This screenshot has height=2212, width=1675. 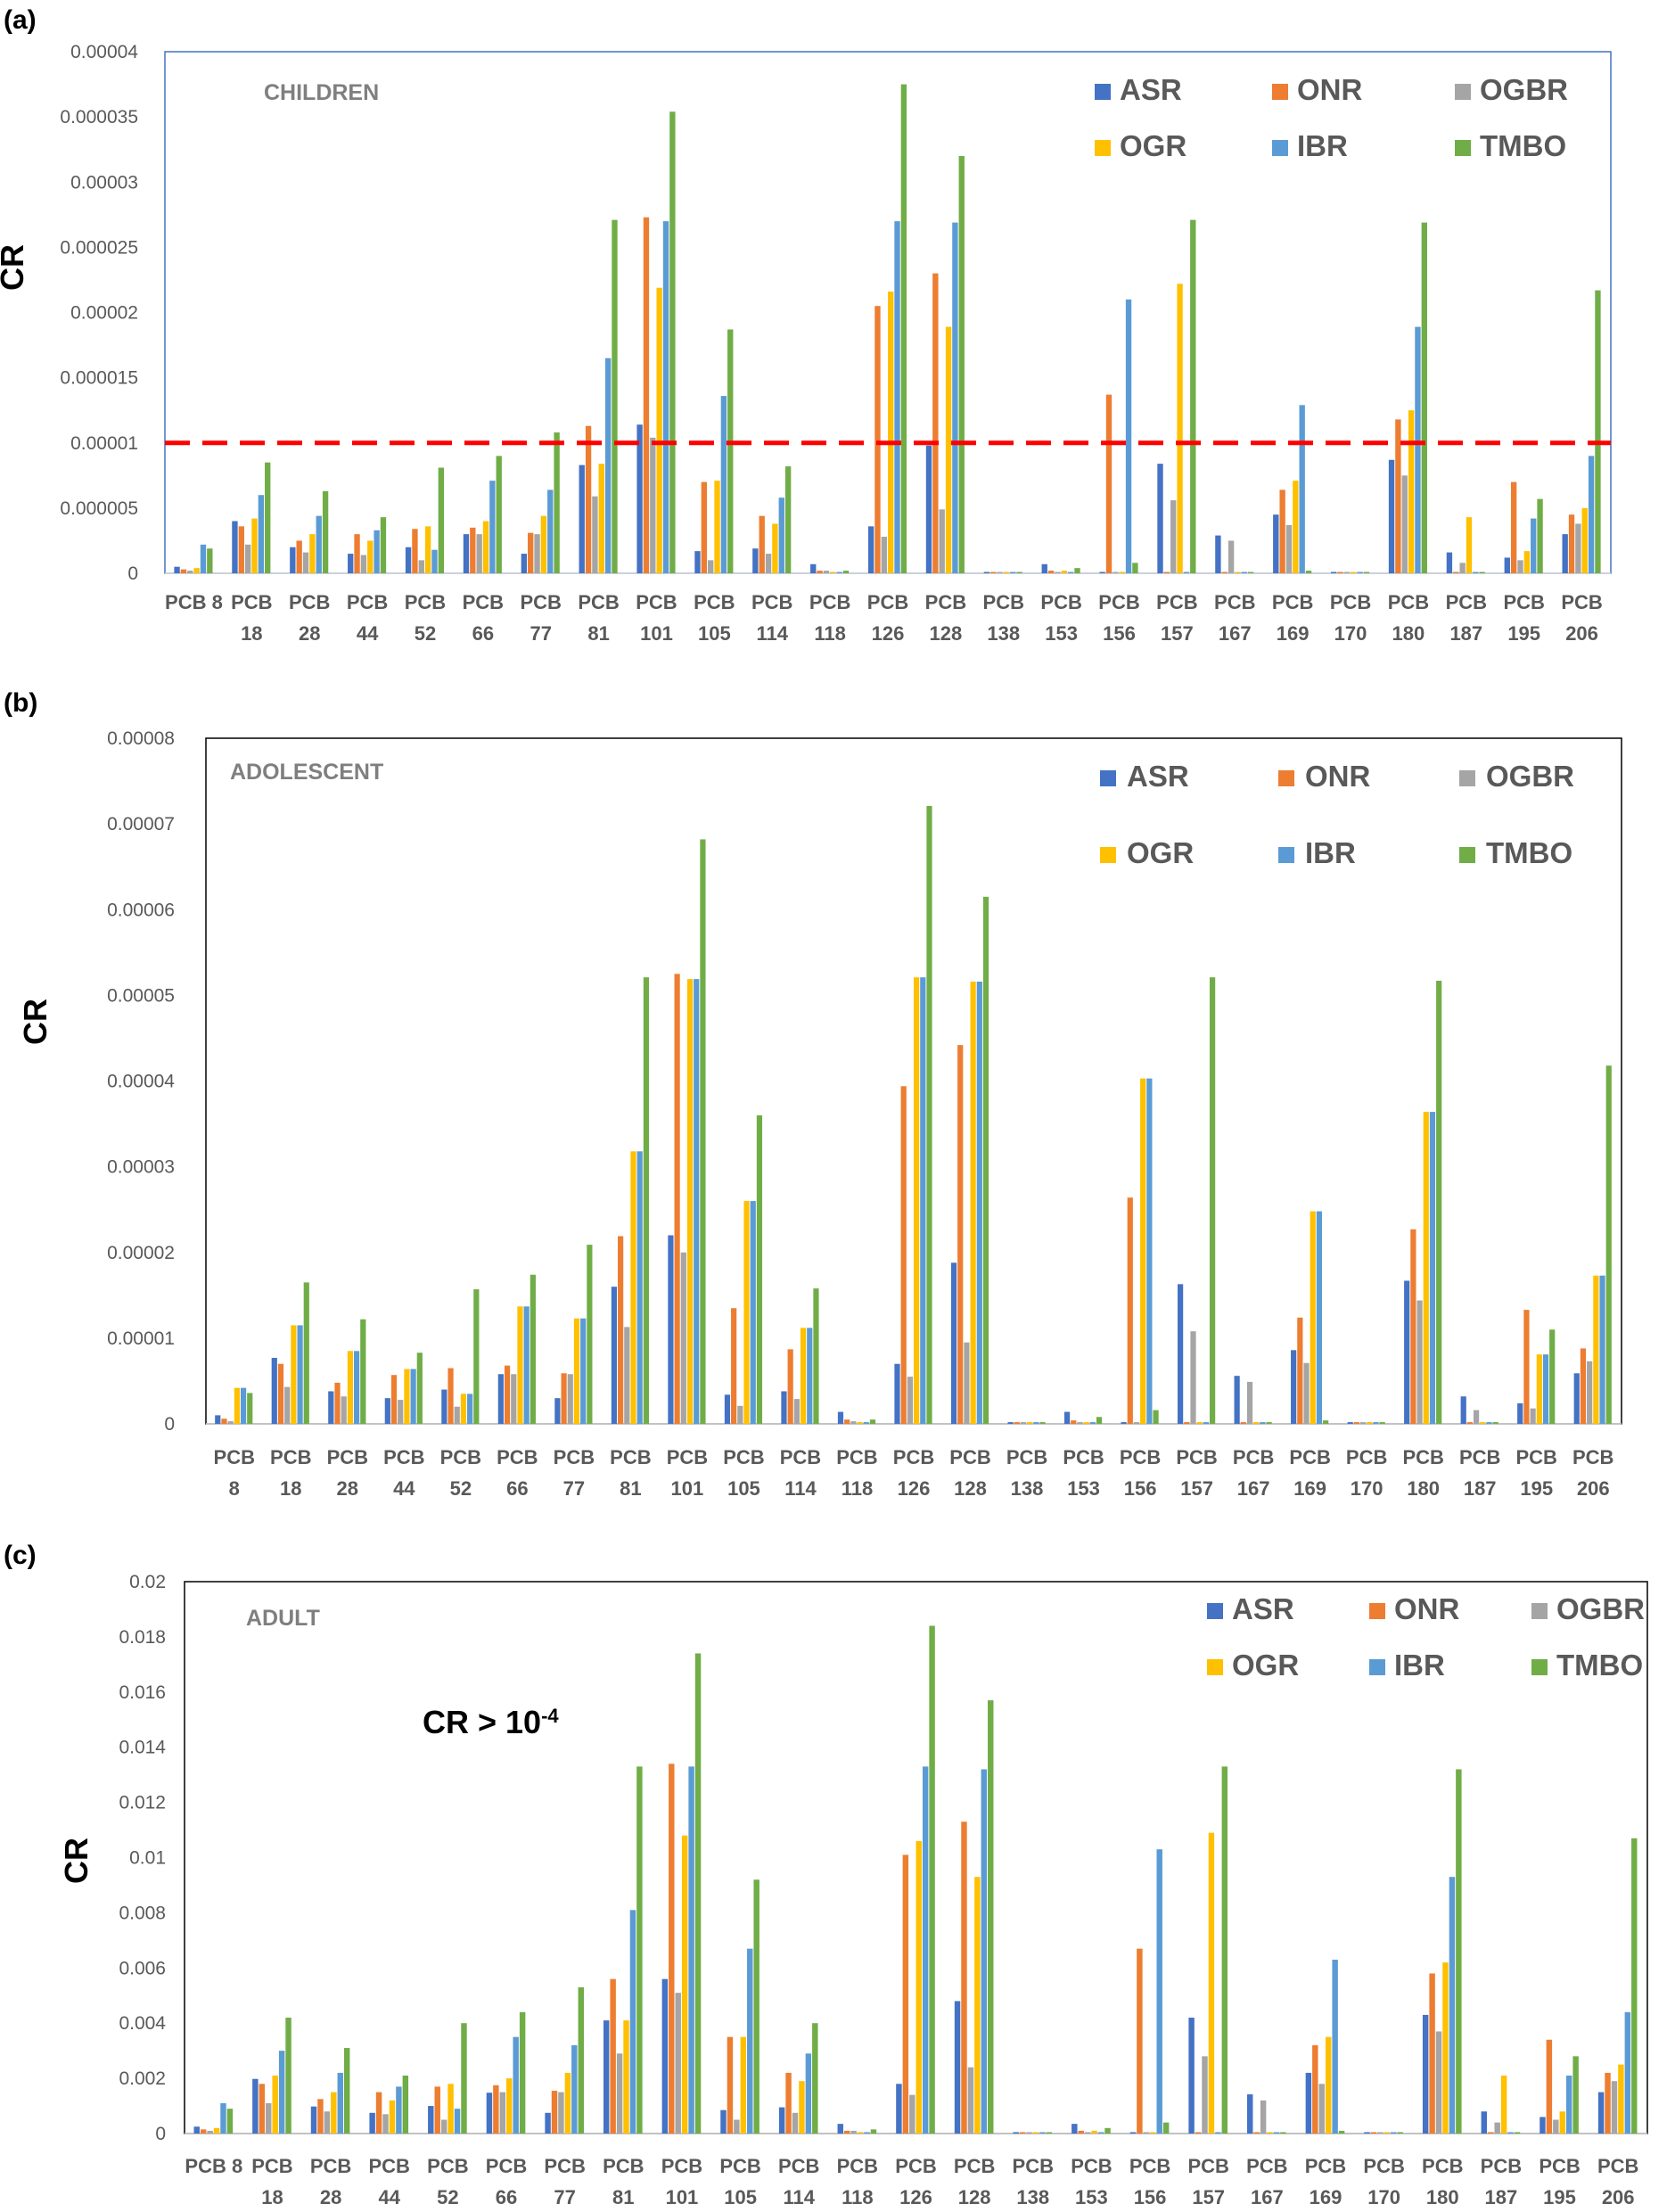 I want to click on x-tick-label: 195, so click(x=1523, y=633).